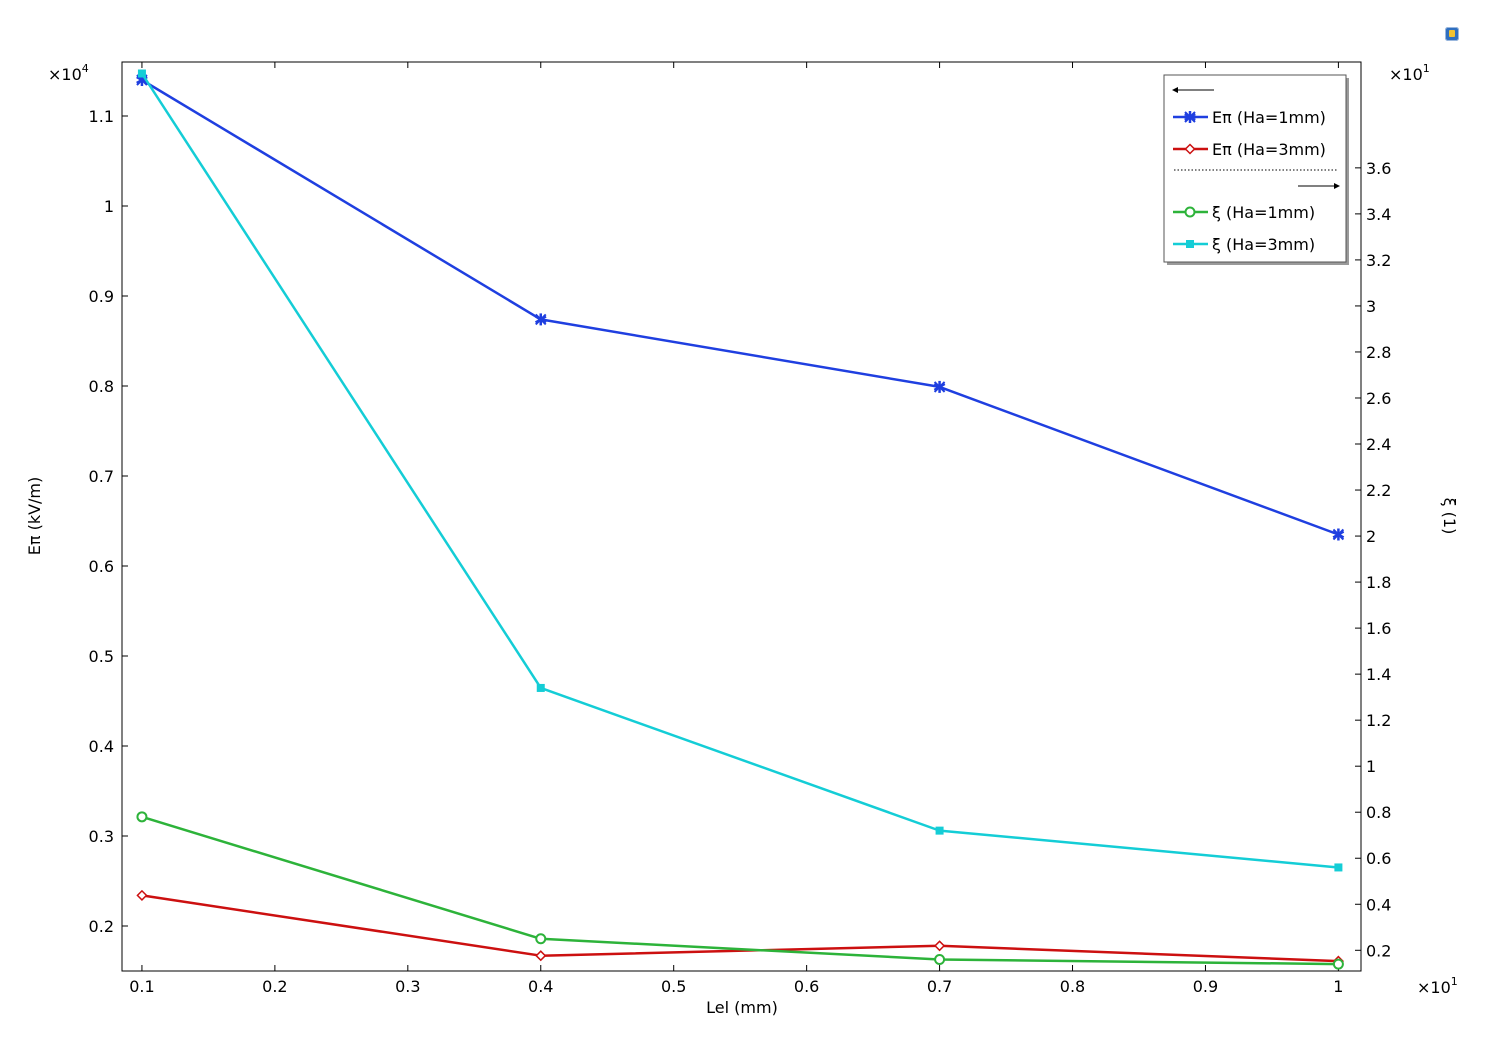  Describe the element at coordinates (673, 986) in the screenshot. I see `x-tick-label: 0.5` at that location.